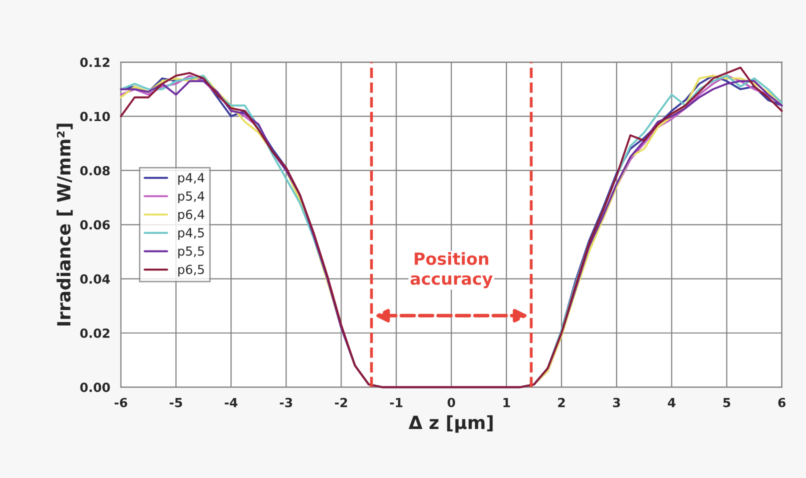  I want to click on legend-label: p5,4, so click(191, 197).